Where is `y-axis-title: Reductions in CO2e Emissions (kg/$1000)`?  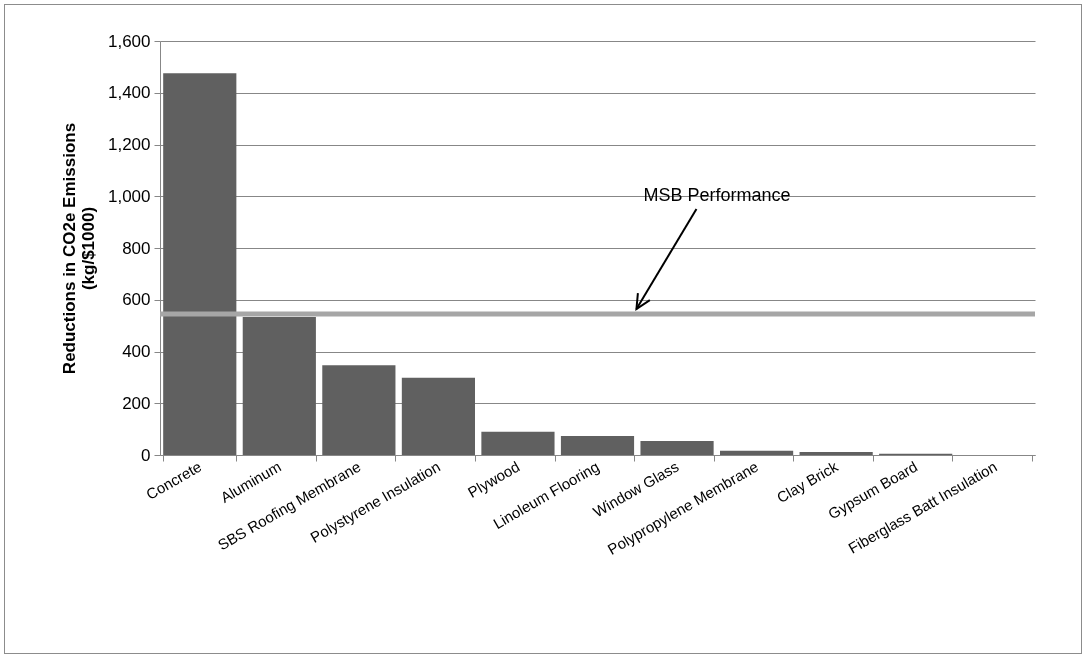
y-axis-title: Reductions in CO2e Emissions (kg/$1000) is located at coordinates (78, 248).